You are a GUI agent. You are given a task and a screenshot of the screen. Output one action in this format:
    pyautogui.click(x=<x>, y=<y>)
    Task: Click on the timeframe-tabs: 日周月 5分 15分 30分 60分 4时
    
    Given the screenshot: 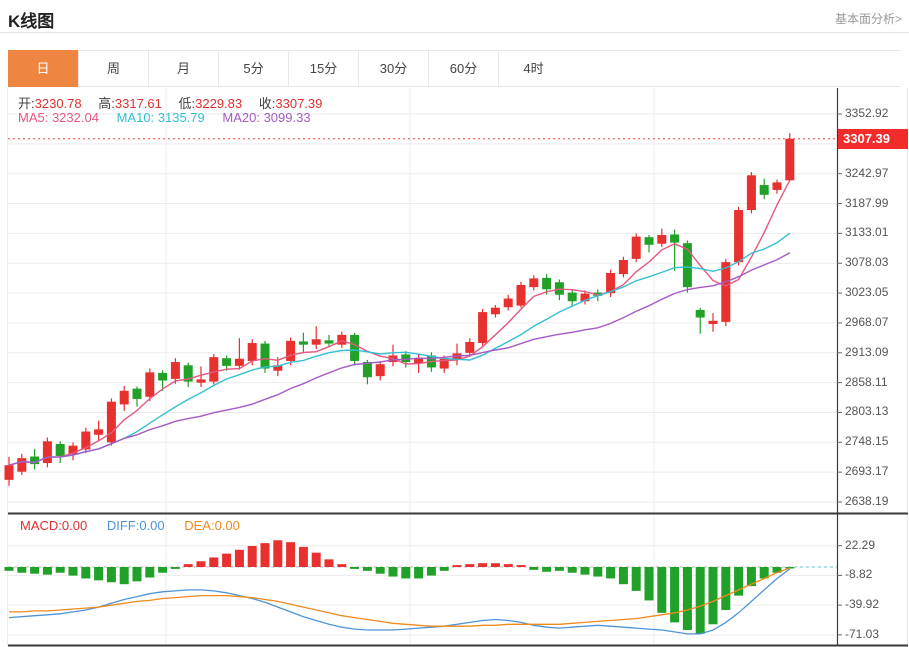 What is the action you would take?
    pyautogui.click(x=454, y=68)
    